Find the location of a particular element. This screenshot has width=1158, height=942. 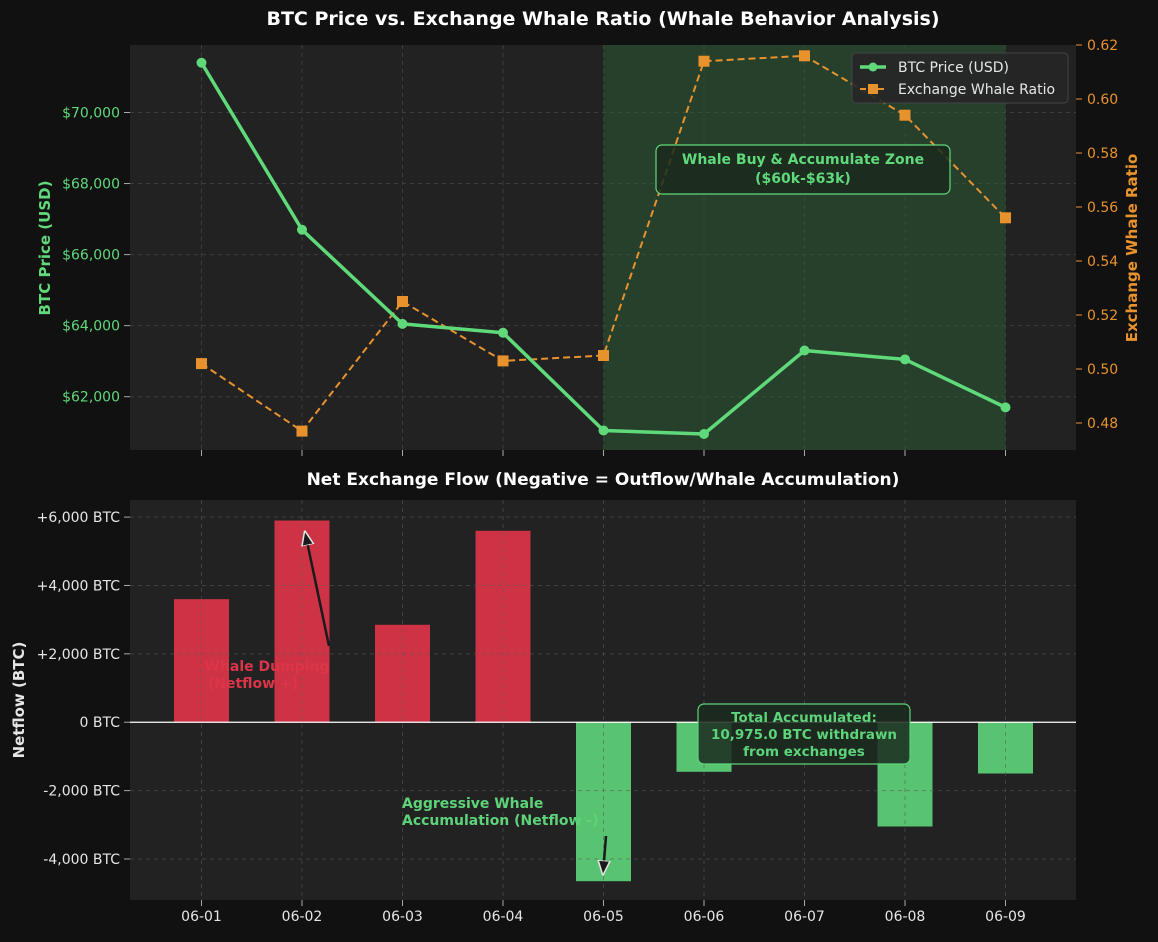

accumulation-arrow is located at coordinates (604, 854).